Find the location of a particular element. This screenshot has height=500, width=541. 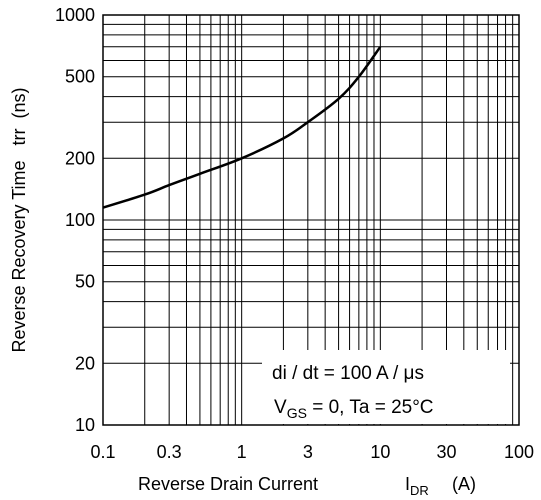

x-axis-label-text: Reverse Drain Current is located at coordinates (228, 484).